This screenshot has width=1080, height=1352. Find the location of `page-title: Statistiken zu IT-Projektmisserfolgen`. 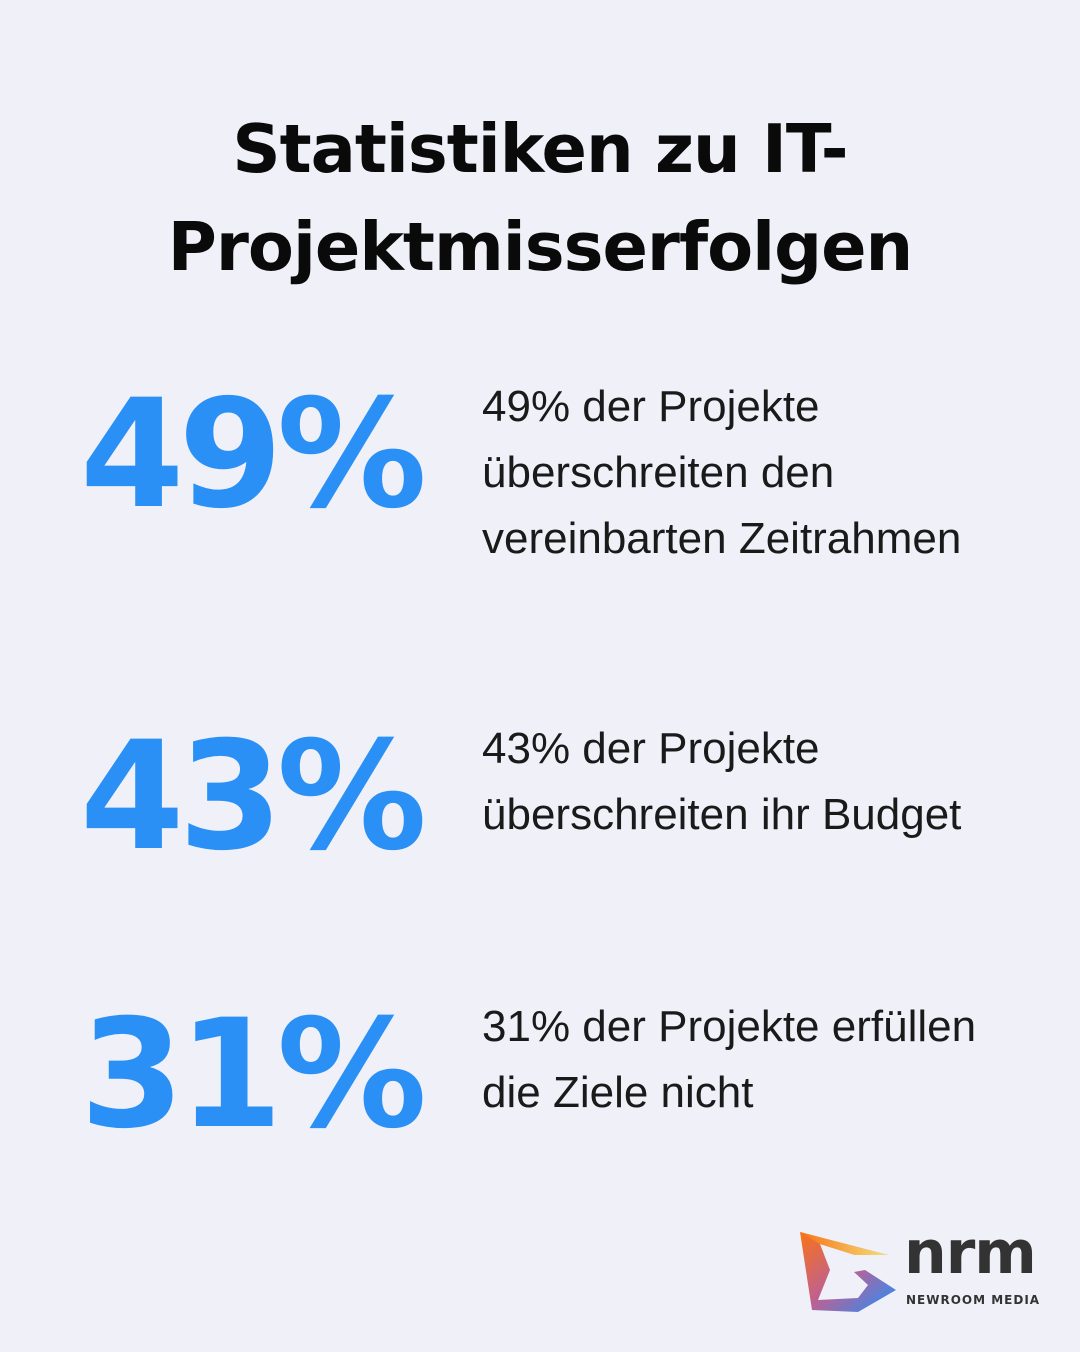

page-title: Statistiken zu IT-Projektmisserfolgen is located at coordinates (540, 198).